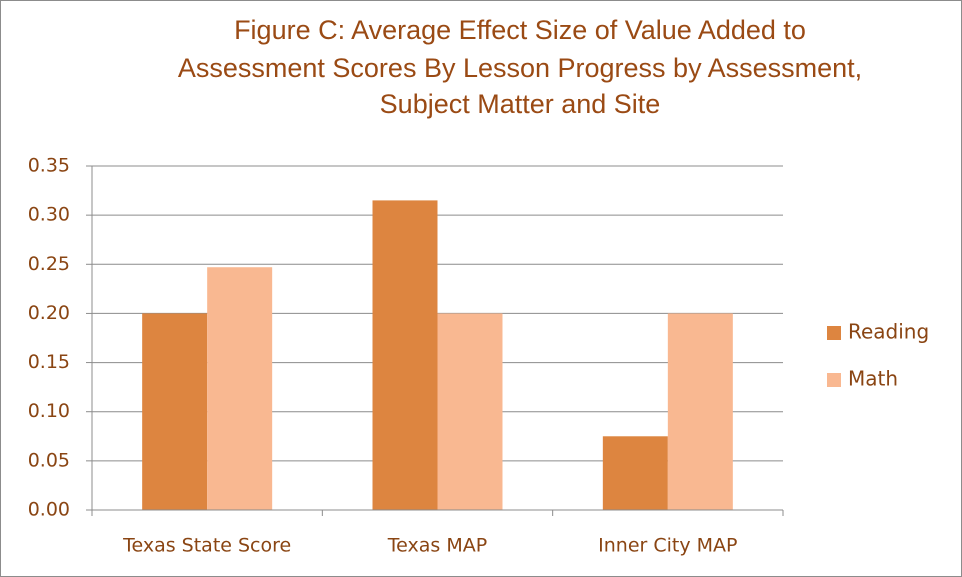 The height and width of the screenshot is (577, 962). Describe the element at coordinates (873, 379) in the screenshot. I see `legend-label: Math` at that location.